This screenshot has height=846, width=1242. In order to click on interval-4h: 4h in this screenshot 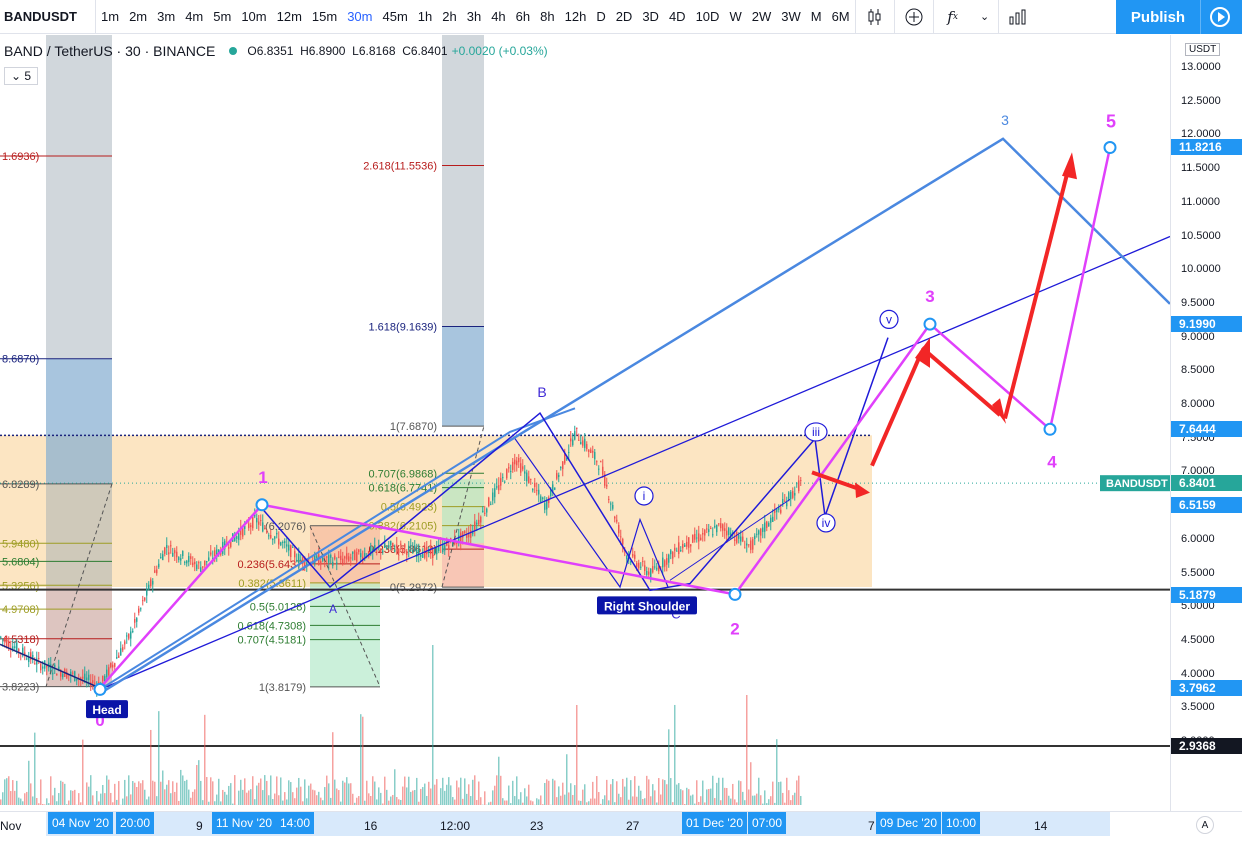, I will do `click(498, 16)`.